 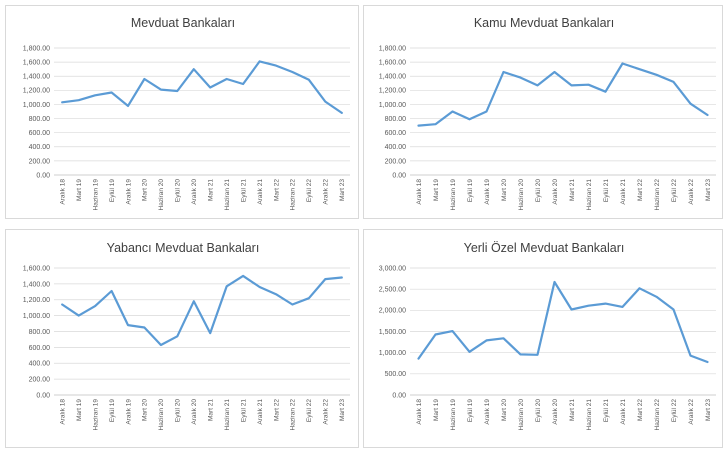 What do you see at coordinates (183, 248) in the screenshot?
I see `chart-title: Yabancı Mevduat Bankaları` at bounding box center [183, 248].